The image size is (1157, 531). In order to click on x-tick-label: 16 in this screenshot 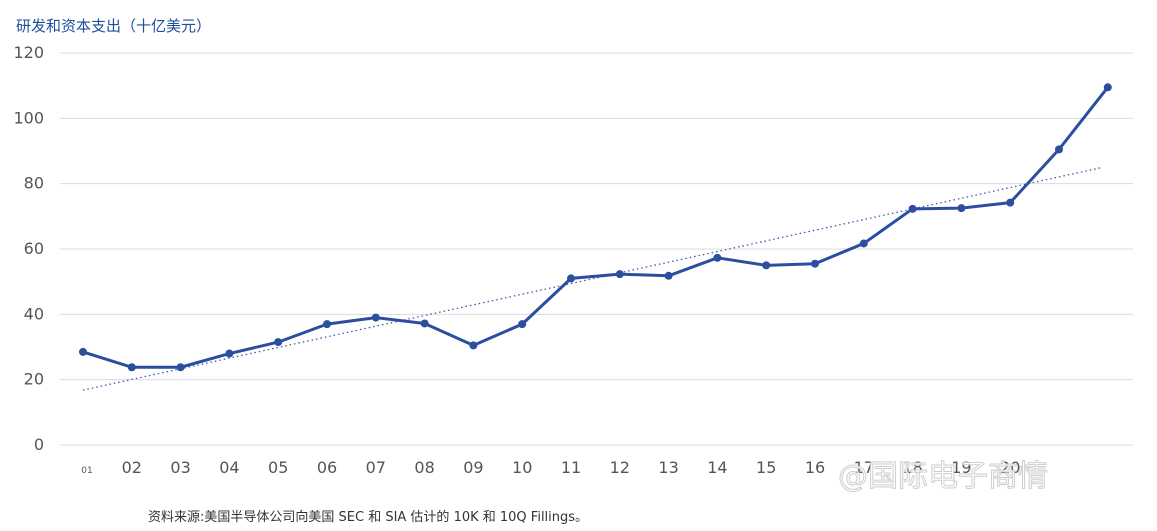, I will do `click(815, 467)`.